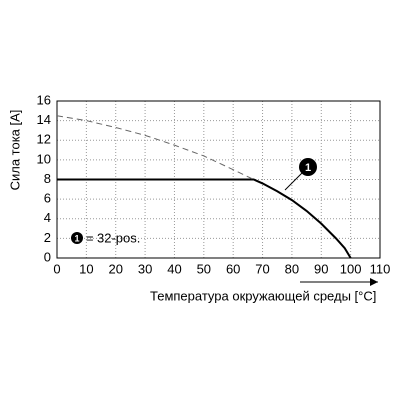  What do you see at coordinates (292, 268) in the screenshot?
I see `x-tick-label: 80` at bounding box center [292, 268].